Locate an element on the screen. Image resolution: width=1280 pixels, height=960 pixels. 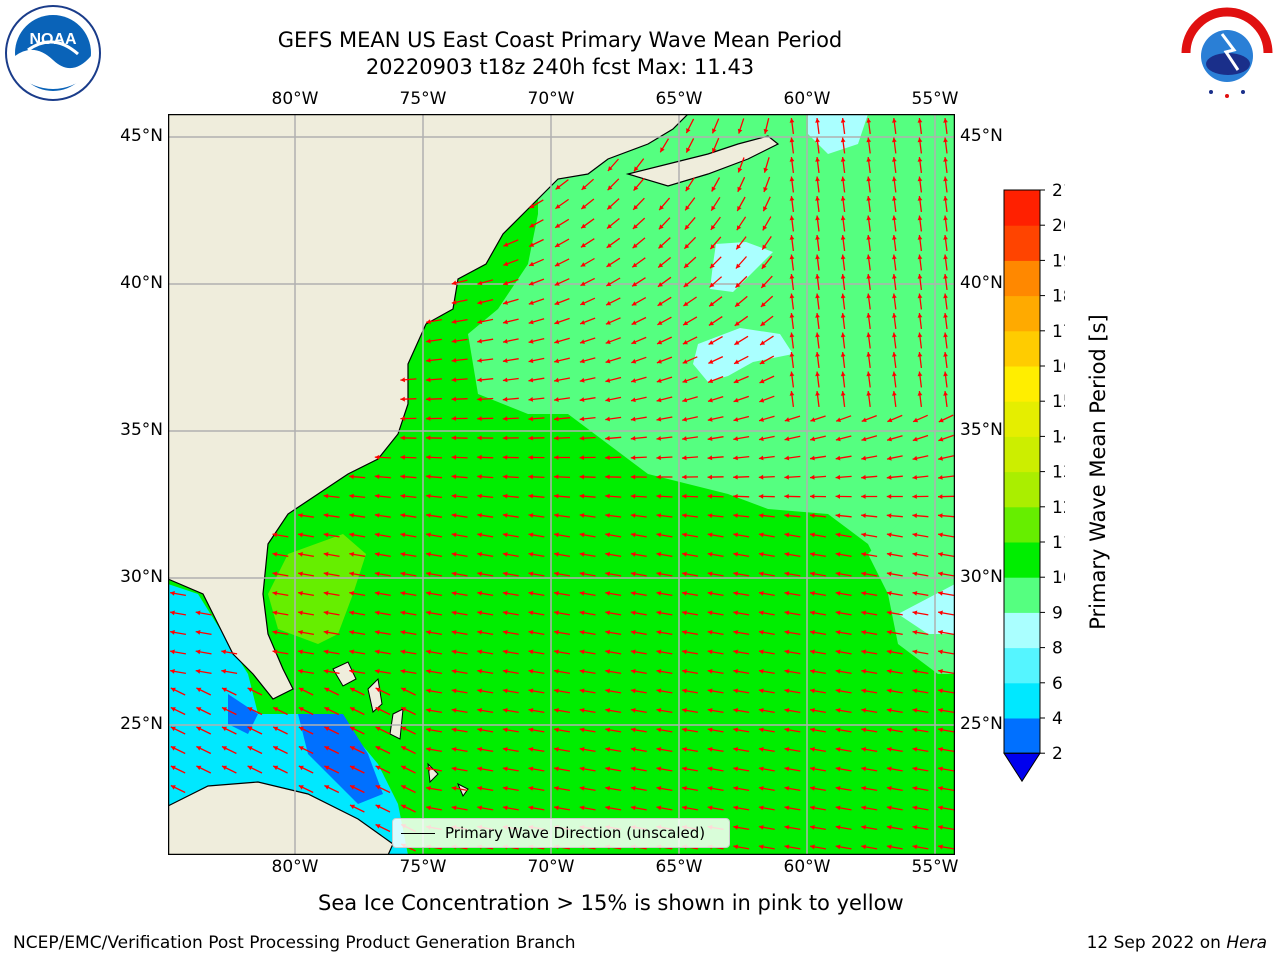
lon-label-bottom: 65°W is located at coordinates (679, 867).